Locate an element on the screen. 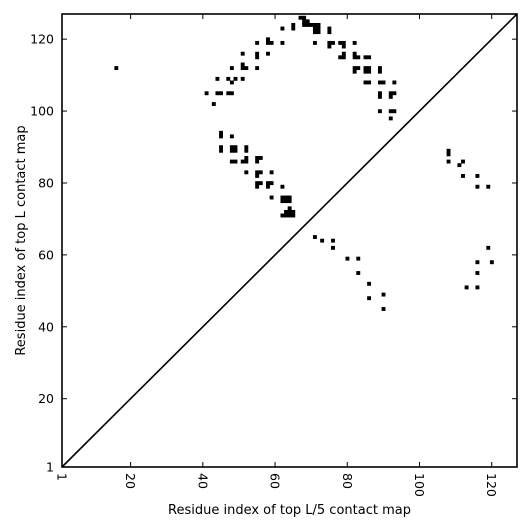 The image size is (531, 531). x-tick-label: 120 is located at coordinates (491, 485).